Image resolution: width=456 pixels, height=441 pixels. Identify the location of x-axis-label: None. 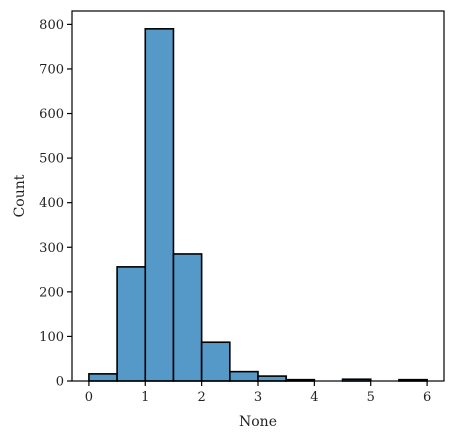
(258, 422).